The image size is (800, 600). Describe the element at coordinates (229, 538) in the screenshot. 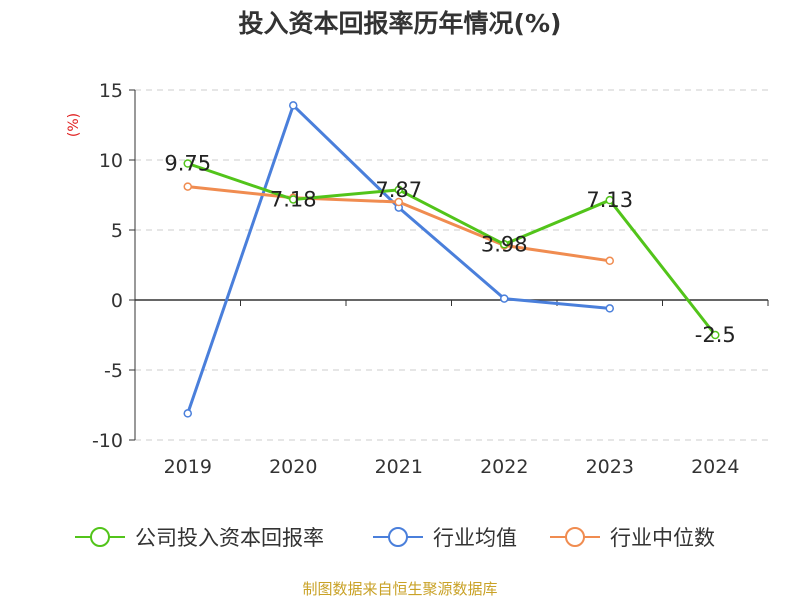

I see `legend-label: 公司投入资本回报率` at that location.